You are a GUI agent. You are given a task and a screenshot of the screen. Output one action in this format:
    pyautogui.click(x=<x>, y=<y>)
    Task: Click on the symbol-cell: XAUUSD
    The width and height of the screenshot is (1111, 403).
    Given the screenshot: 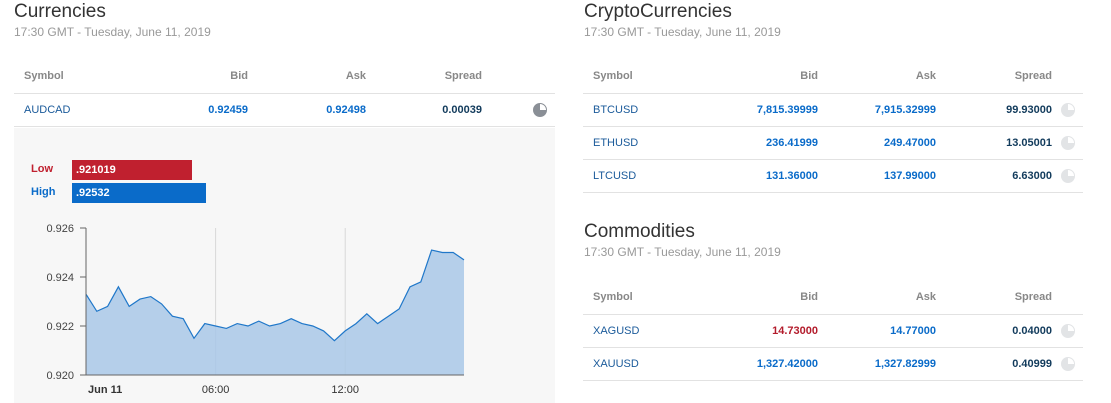 What is the action you would take?
    pyautogui.click(x=645, y=364)
    